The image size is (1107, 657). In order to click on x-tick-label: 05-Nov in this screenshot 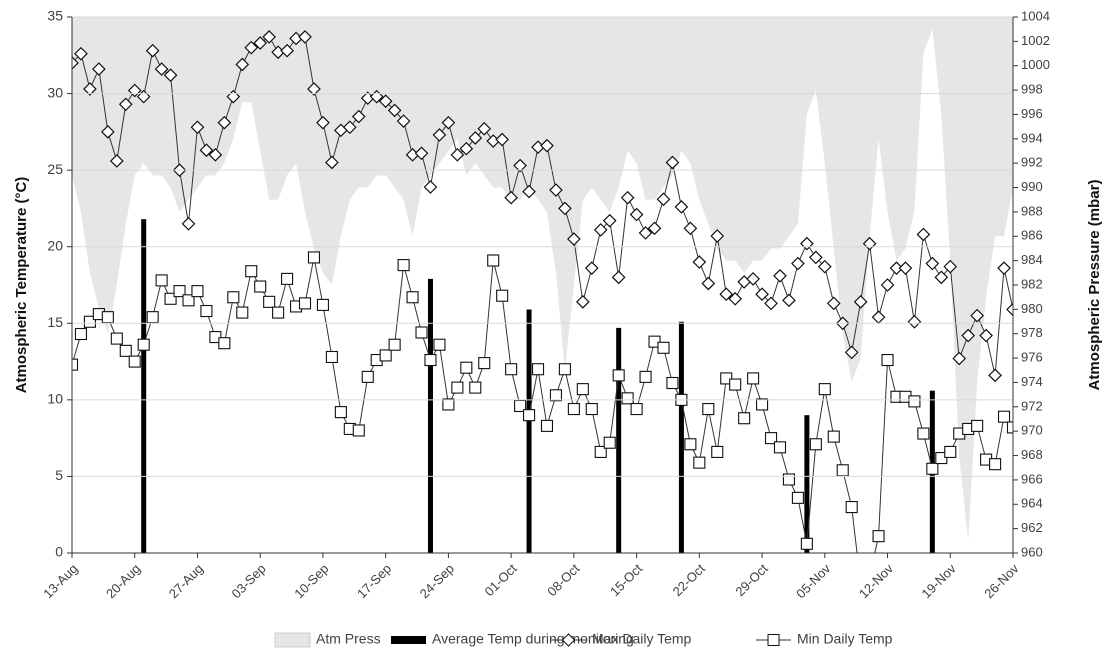, I will do `click(813, 581)`.